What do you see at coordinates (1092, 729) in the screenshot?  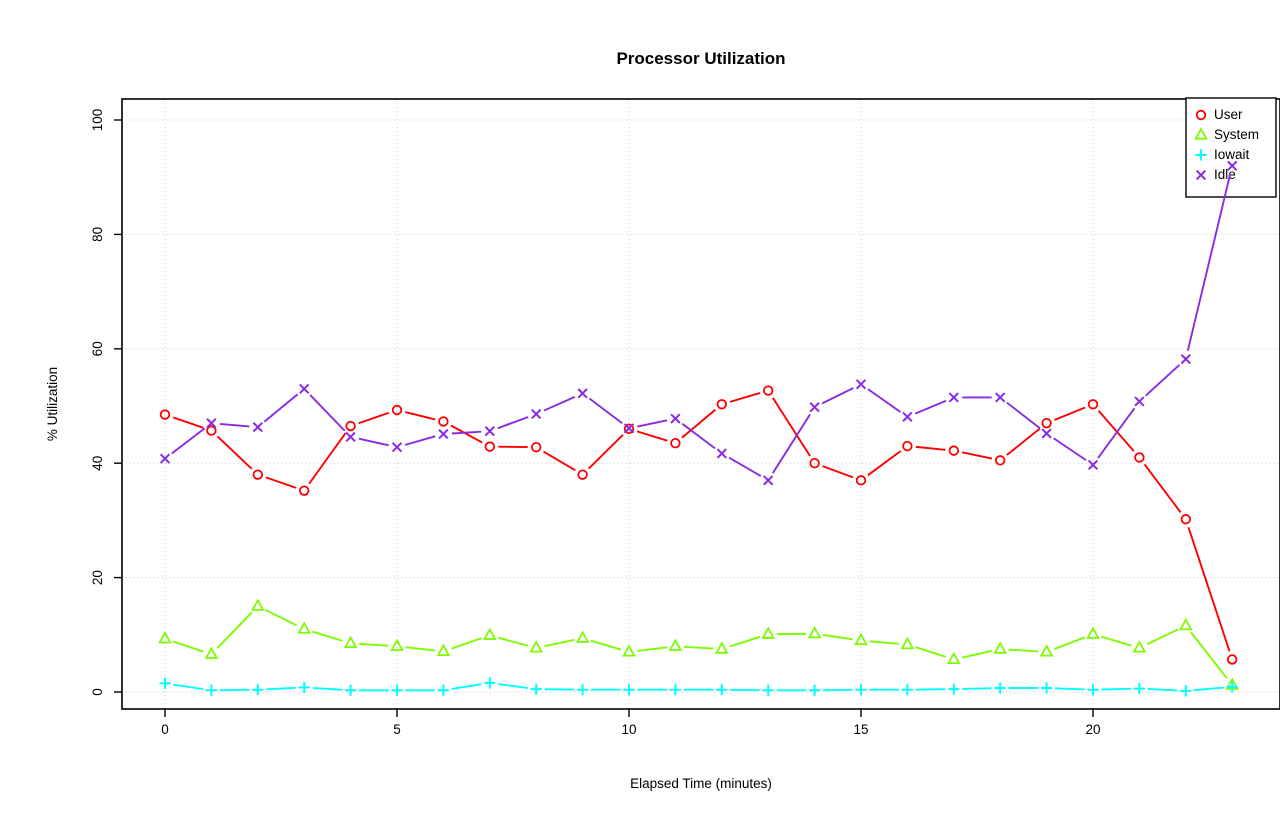 I see `x-tick-label: 20` at bounding box center [1092, 729].